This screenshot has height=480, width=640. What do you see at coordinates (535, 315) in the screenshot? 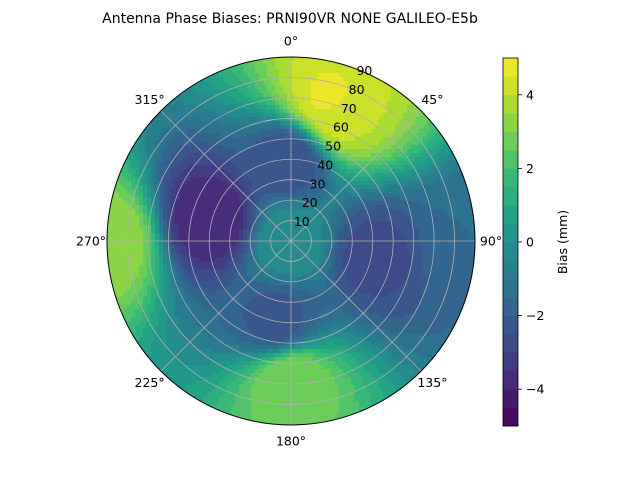
I see `colorbar-tick-label: −2` at bounding box center [535, 315].